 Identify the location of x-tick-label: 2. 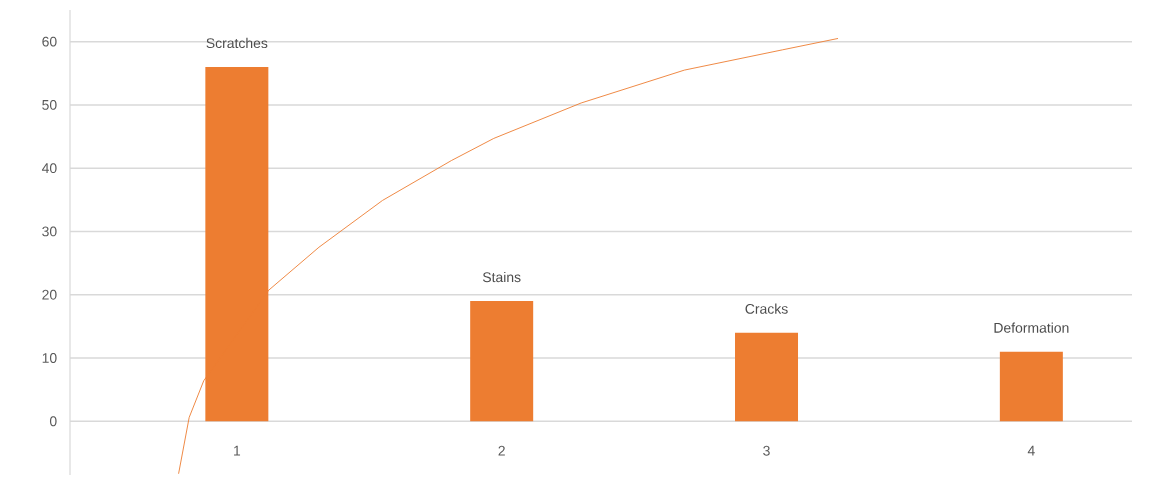
(501, 450).